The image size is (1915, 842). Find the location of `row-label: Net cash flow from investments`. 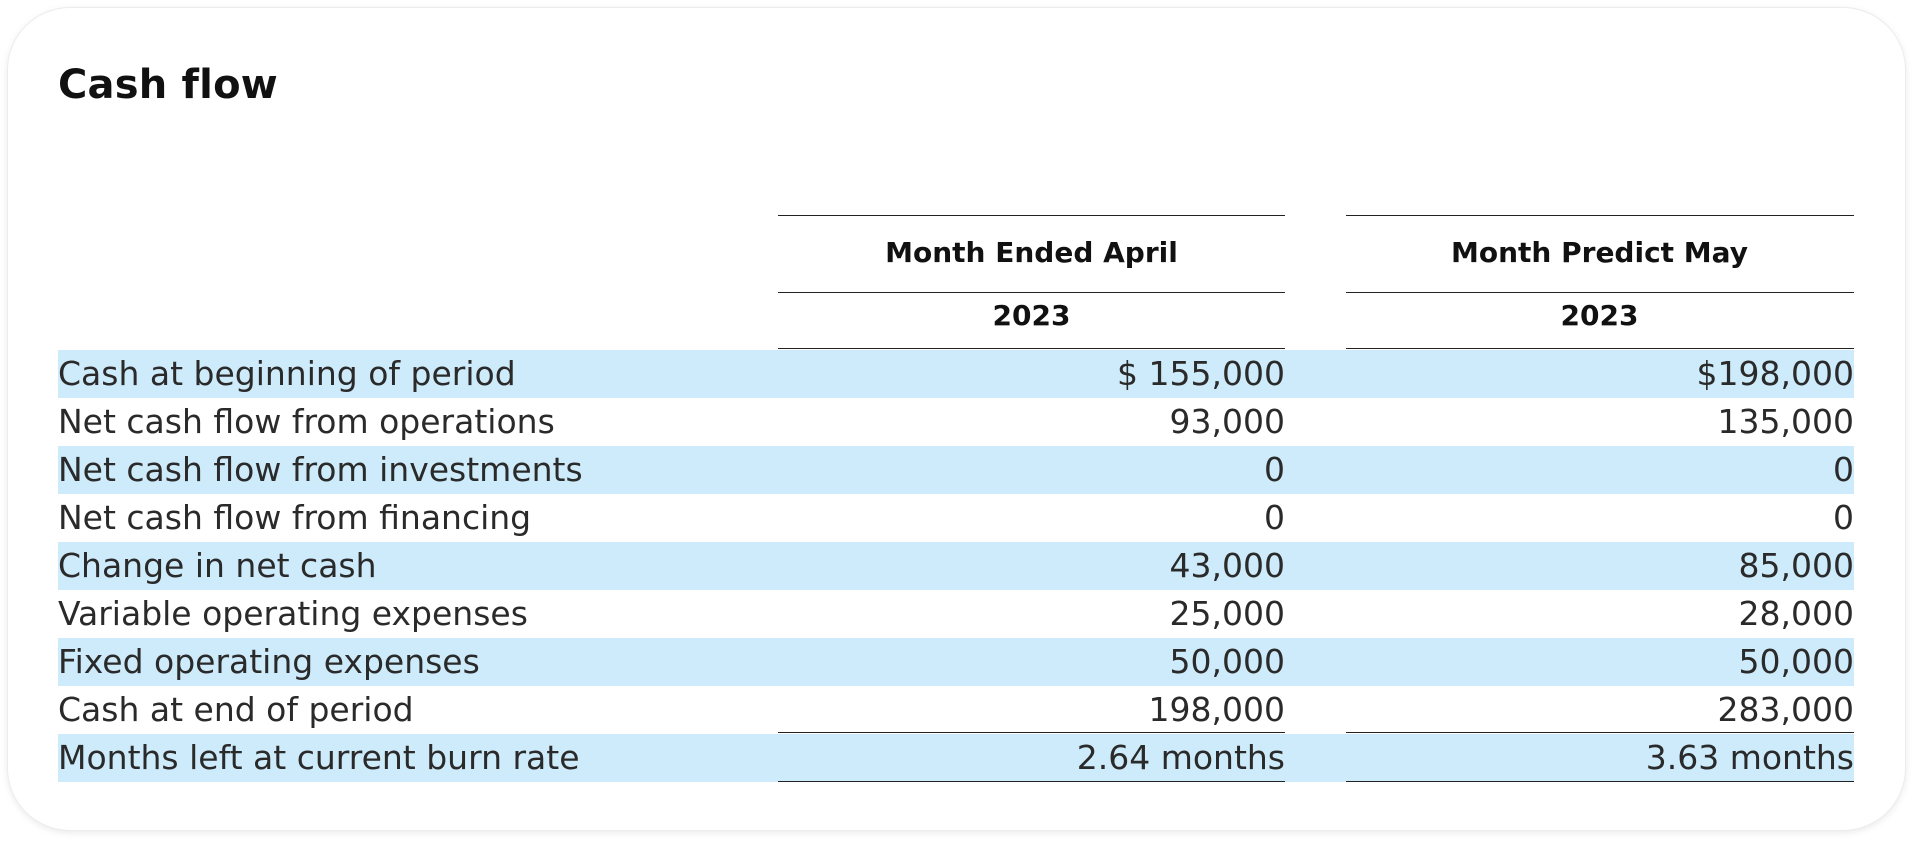

row-label: Net cash flow from investments is located at coordinates (320, 469).